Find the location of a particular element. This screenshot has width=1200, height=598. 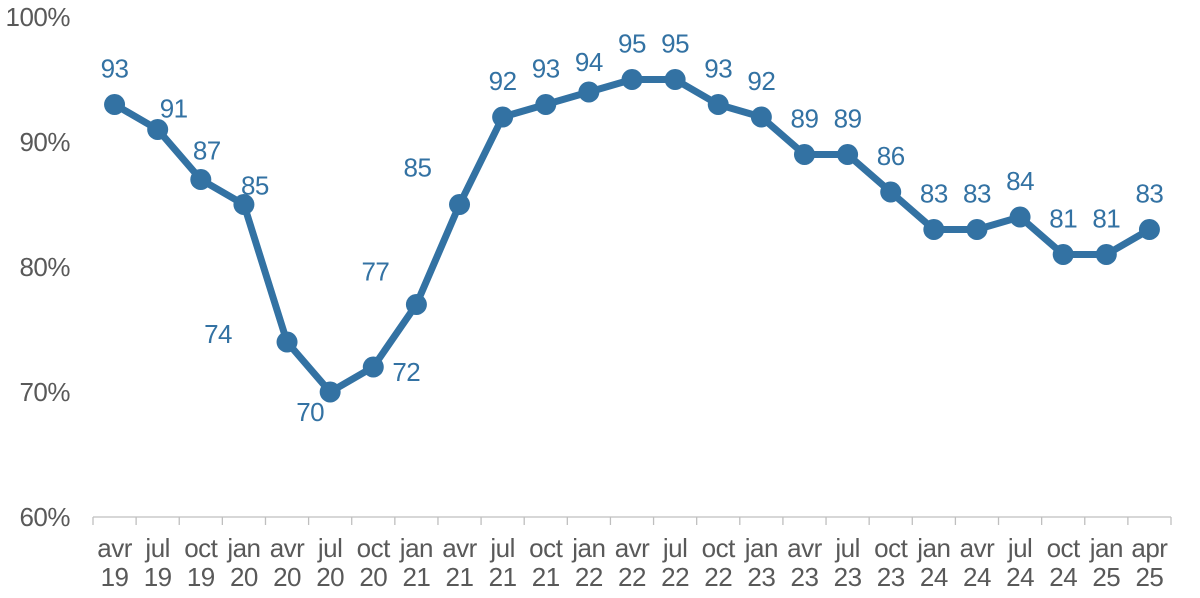

data-point-label: 94 is located at coordinates (589, 62).